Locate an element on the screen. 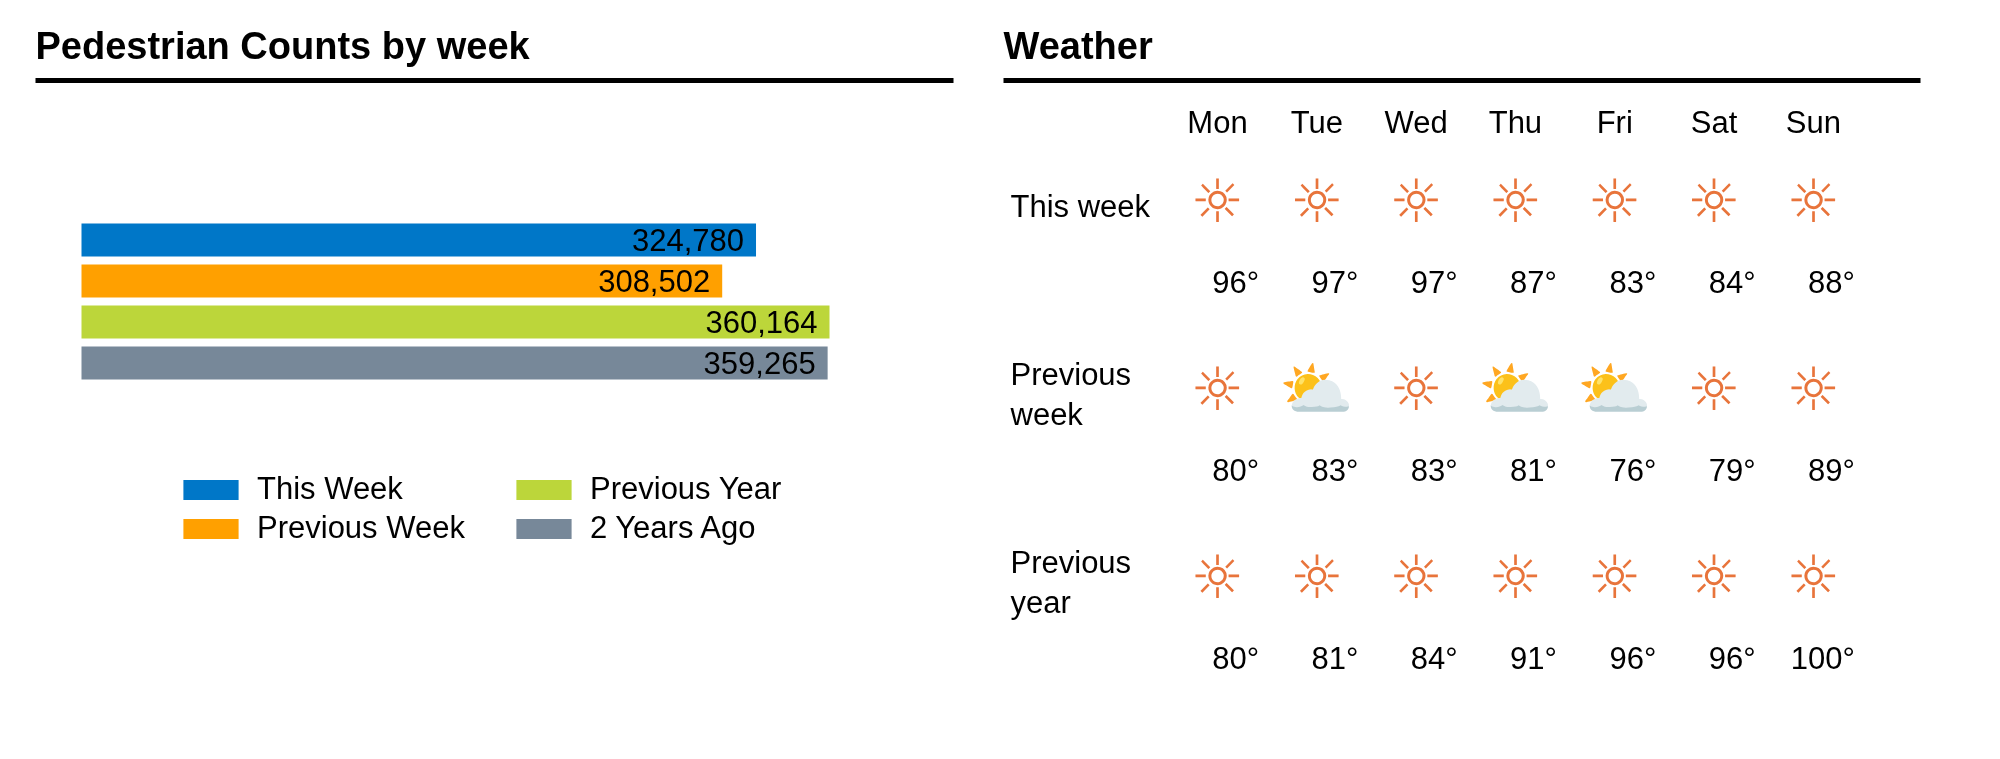 The image size is (2000, 759). category-label: Mon is located at coordinates (1217, 122).